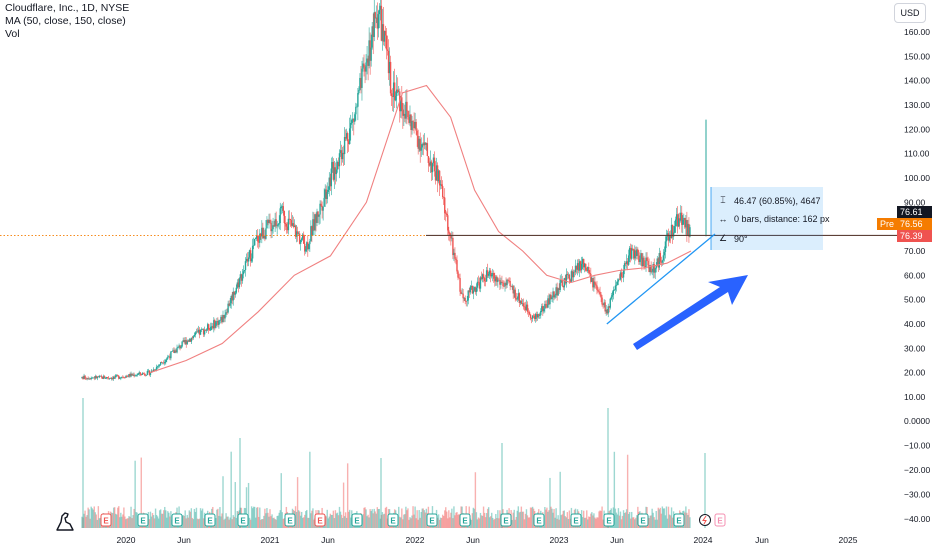 The width and height of the screenshot is (932, 550). Describe the element at coordinates (65, 21) in the screenshot. I see `legend-ma: MA (50, close, 150, close)` at that location.